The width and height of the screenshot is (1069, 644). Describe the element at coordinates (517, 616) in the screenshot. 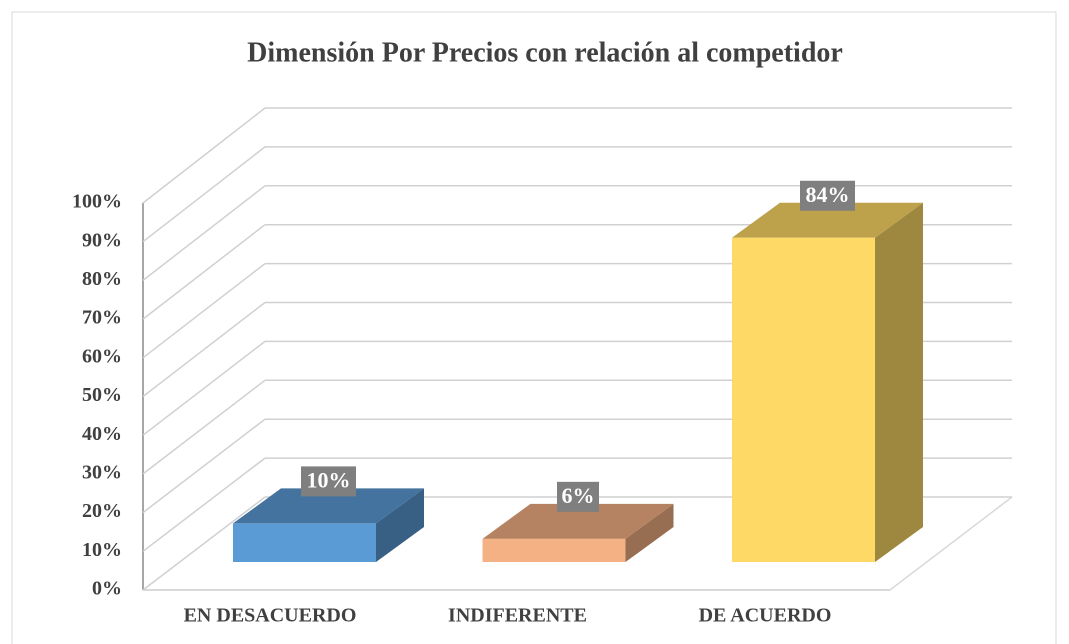

I see `x-tick-label: INDIFERENTE` at that location.